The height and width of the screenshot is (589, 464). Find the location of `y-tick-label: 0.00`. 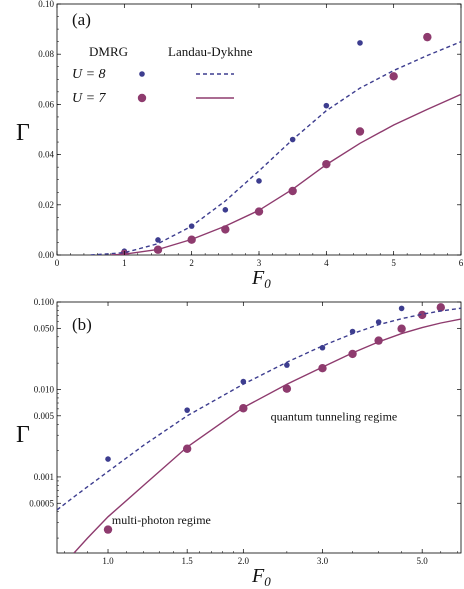

y-tick-label: 0.00 is located at coordinates (46, 255).